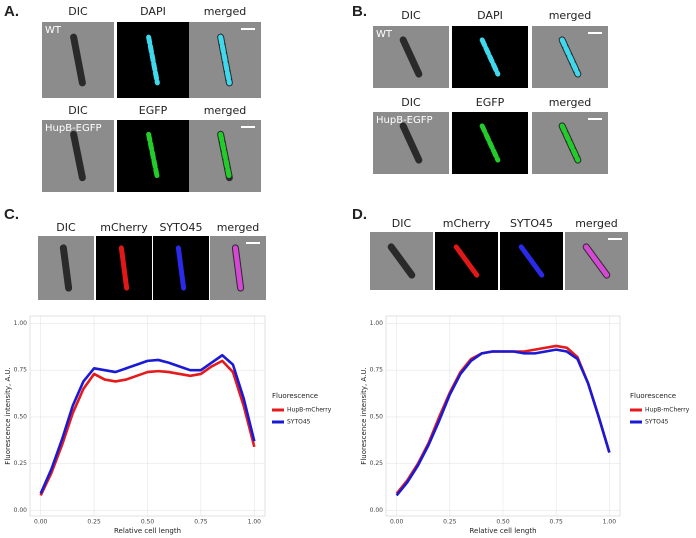  I want to click on panel-label: D., so click(359, 214).